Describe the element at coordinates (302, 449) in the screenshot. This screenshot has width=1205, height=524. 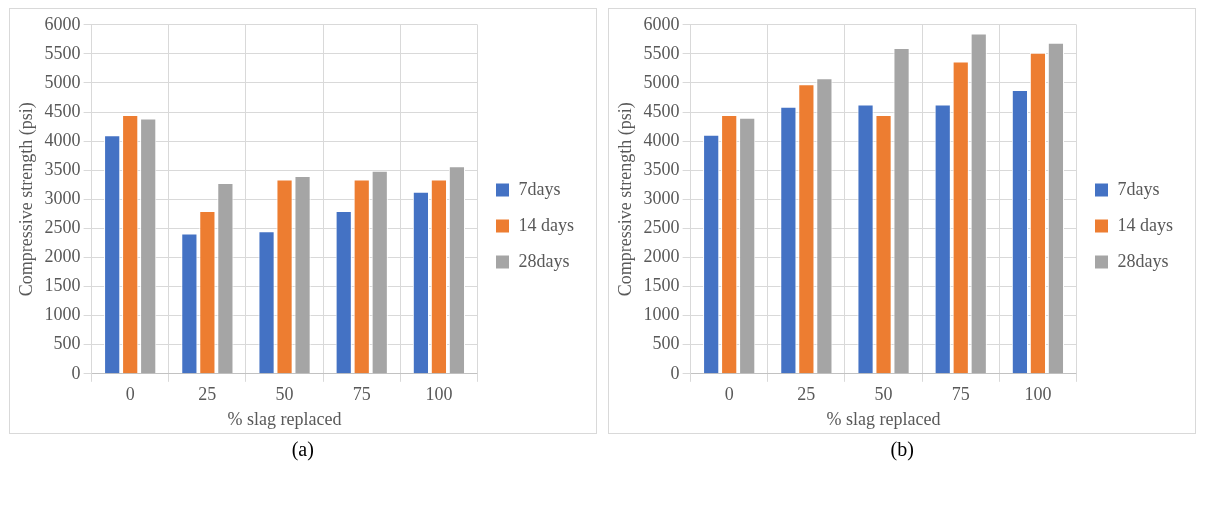
I see `text: (a)` at that location.